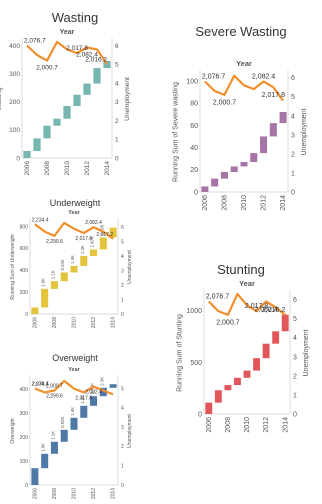 This screenshot has width=322, height=504. What do you see at coordinates (247, 425) in the screenshot?
I see `x-tick-label: 2010` at bounding box center [247, 425].